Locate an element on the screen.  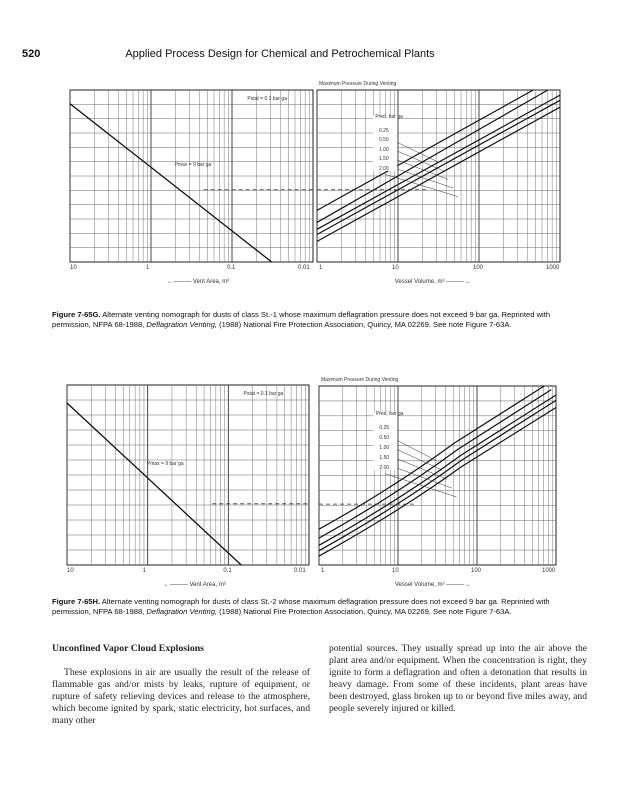
page-number: 520 is located at coordinates (31, 54).